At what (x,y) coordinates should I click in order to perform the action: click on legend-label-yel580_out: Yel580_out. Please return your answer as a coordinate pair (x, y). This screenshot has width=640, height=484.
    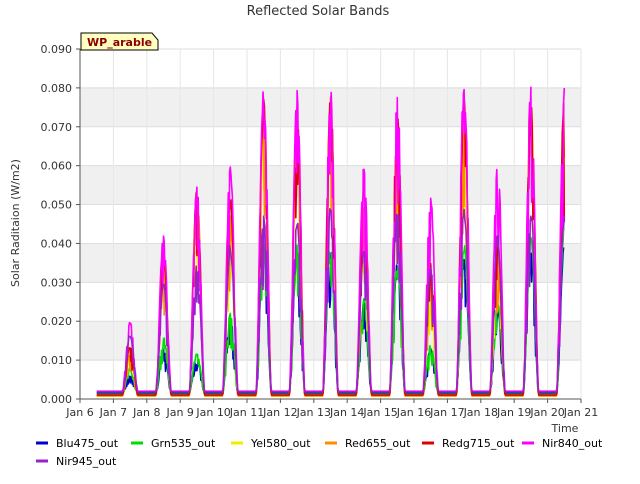
    Looking at the image, I should click on (280, 443).